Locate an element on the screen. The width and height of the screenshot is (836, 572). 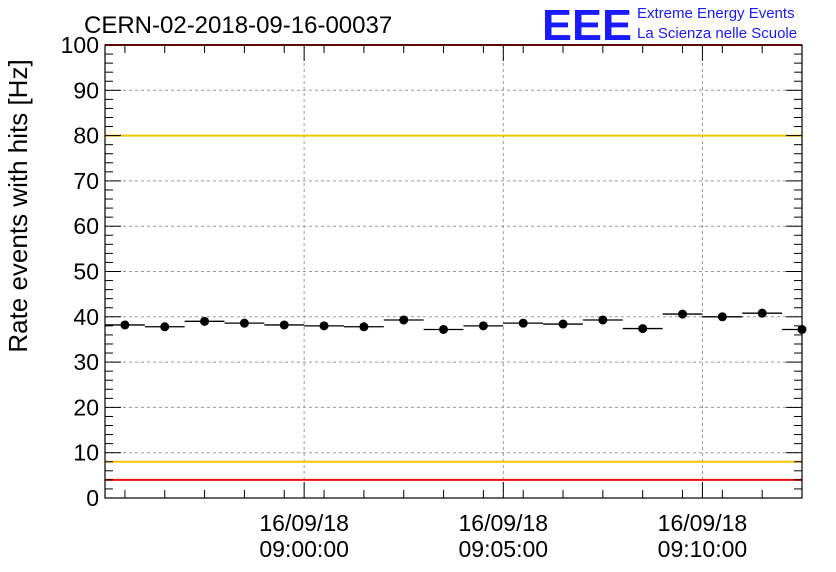
eee-logo-line1: Extreme Energy Events is located at coordinates (716, 13).